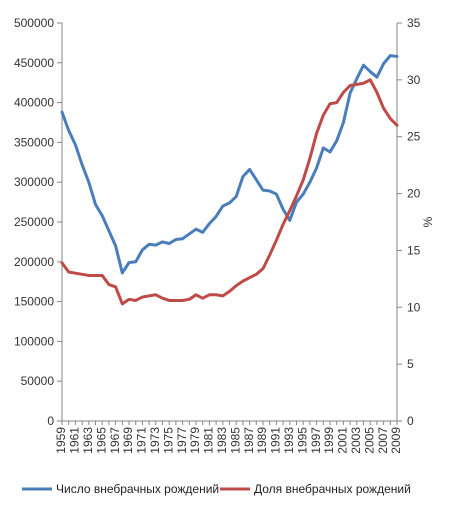 Image resolution: width=452 pixels, height=515 pixels. What do you see at coordinates (142, 440) in the screenshot?
I see `x-tick-label: 1971` at bounding box center [142, 440].